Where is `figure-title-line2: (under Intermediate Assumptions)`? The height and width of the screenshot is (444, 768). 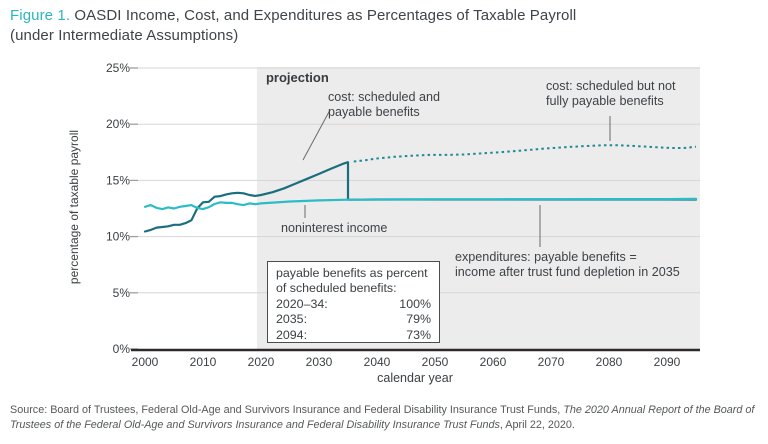 figure-title-line2: (under Intermediate Assumptions) is located at coordinates (124, 35).